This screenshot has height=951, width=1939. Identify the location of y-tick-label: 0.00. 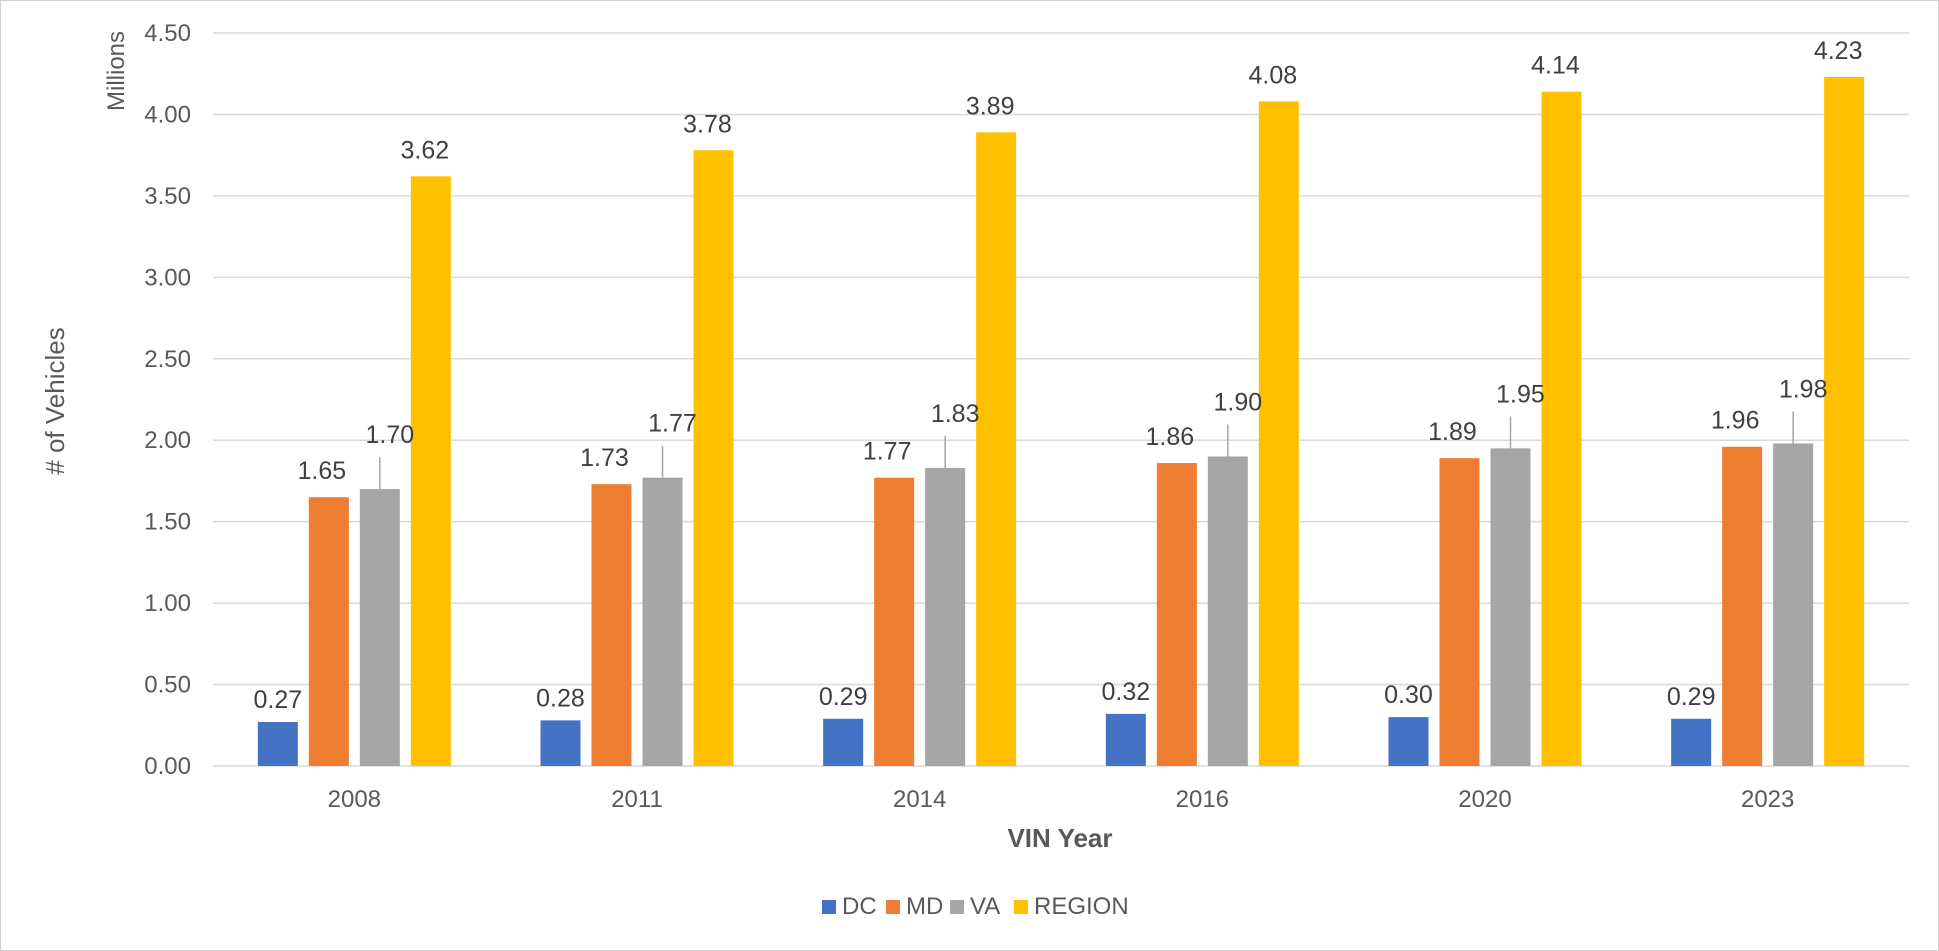
(167, 766).